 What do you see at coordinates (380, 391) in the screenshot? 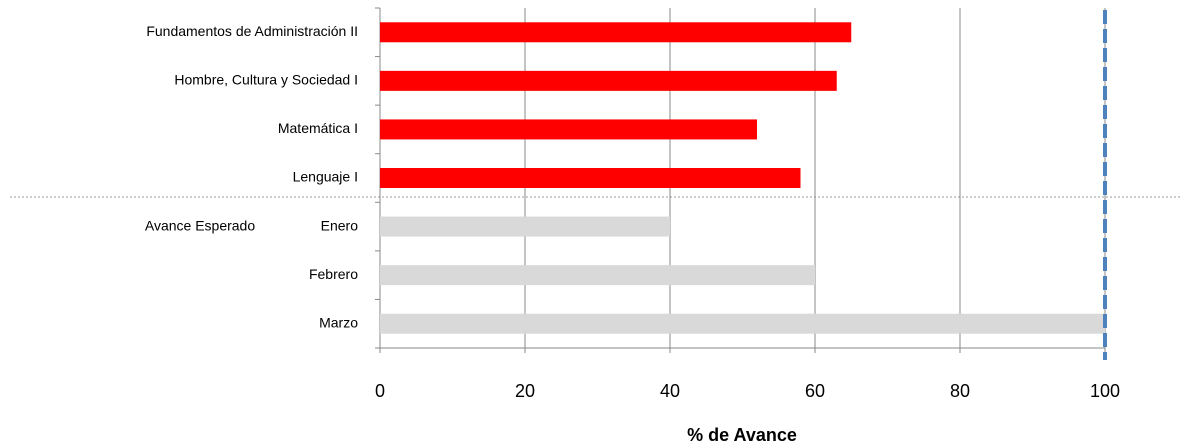
I see `x-tick-label: 0` at bounding box center [380, 391].